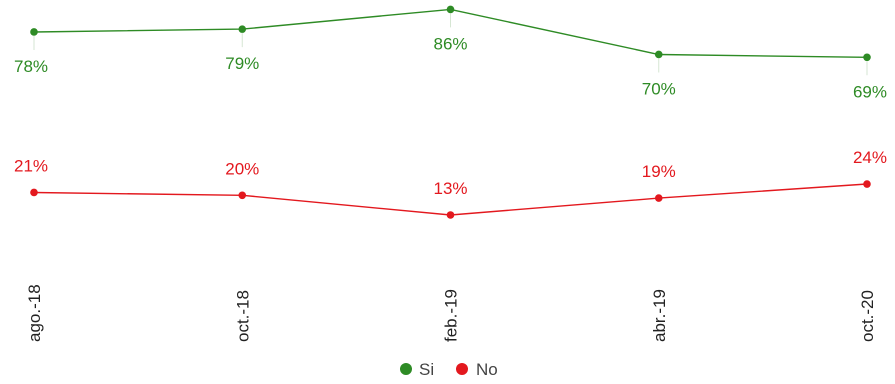 The width and height of the screenshot is (895, 384). I want to click on x-tick-label: ago.-18, so click(34, 313).